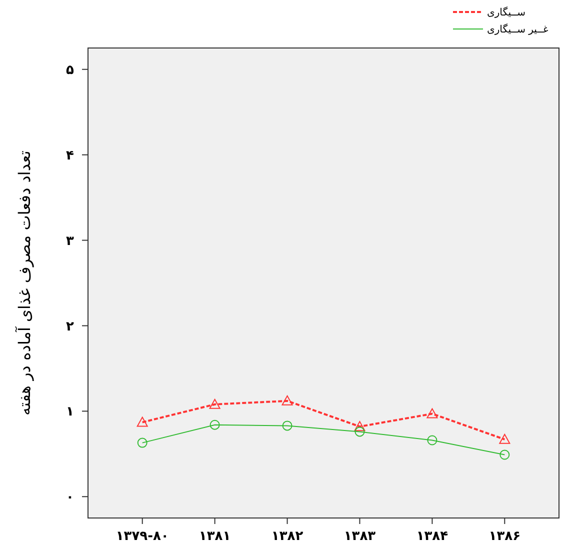 The width and height of the screenshot is (567, 548). I want to click on y-axis-title: تعداد دفعات مصرف غذای آماده در هفته, so click(24, 283).